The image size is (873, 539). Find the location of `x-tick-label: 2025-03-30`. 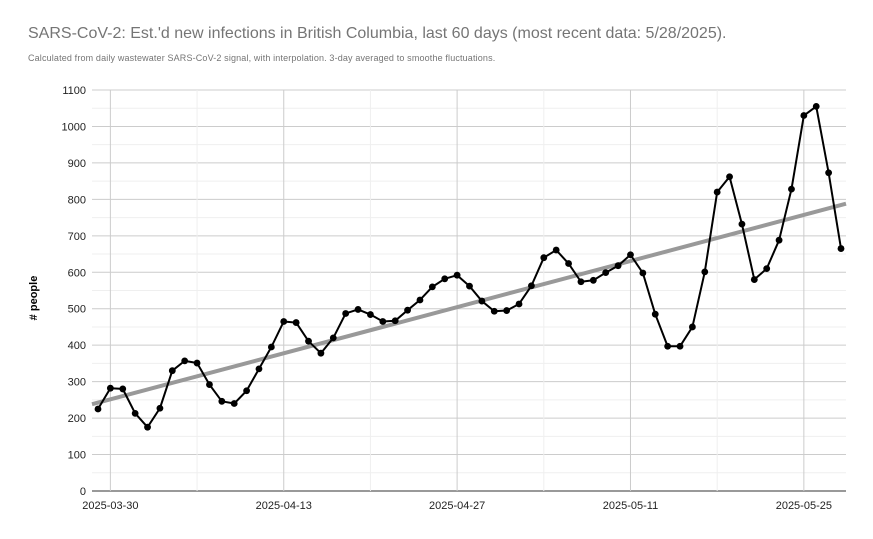

x-tick-label: 2025-03-30 is located at coordinates (110, 506).